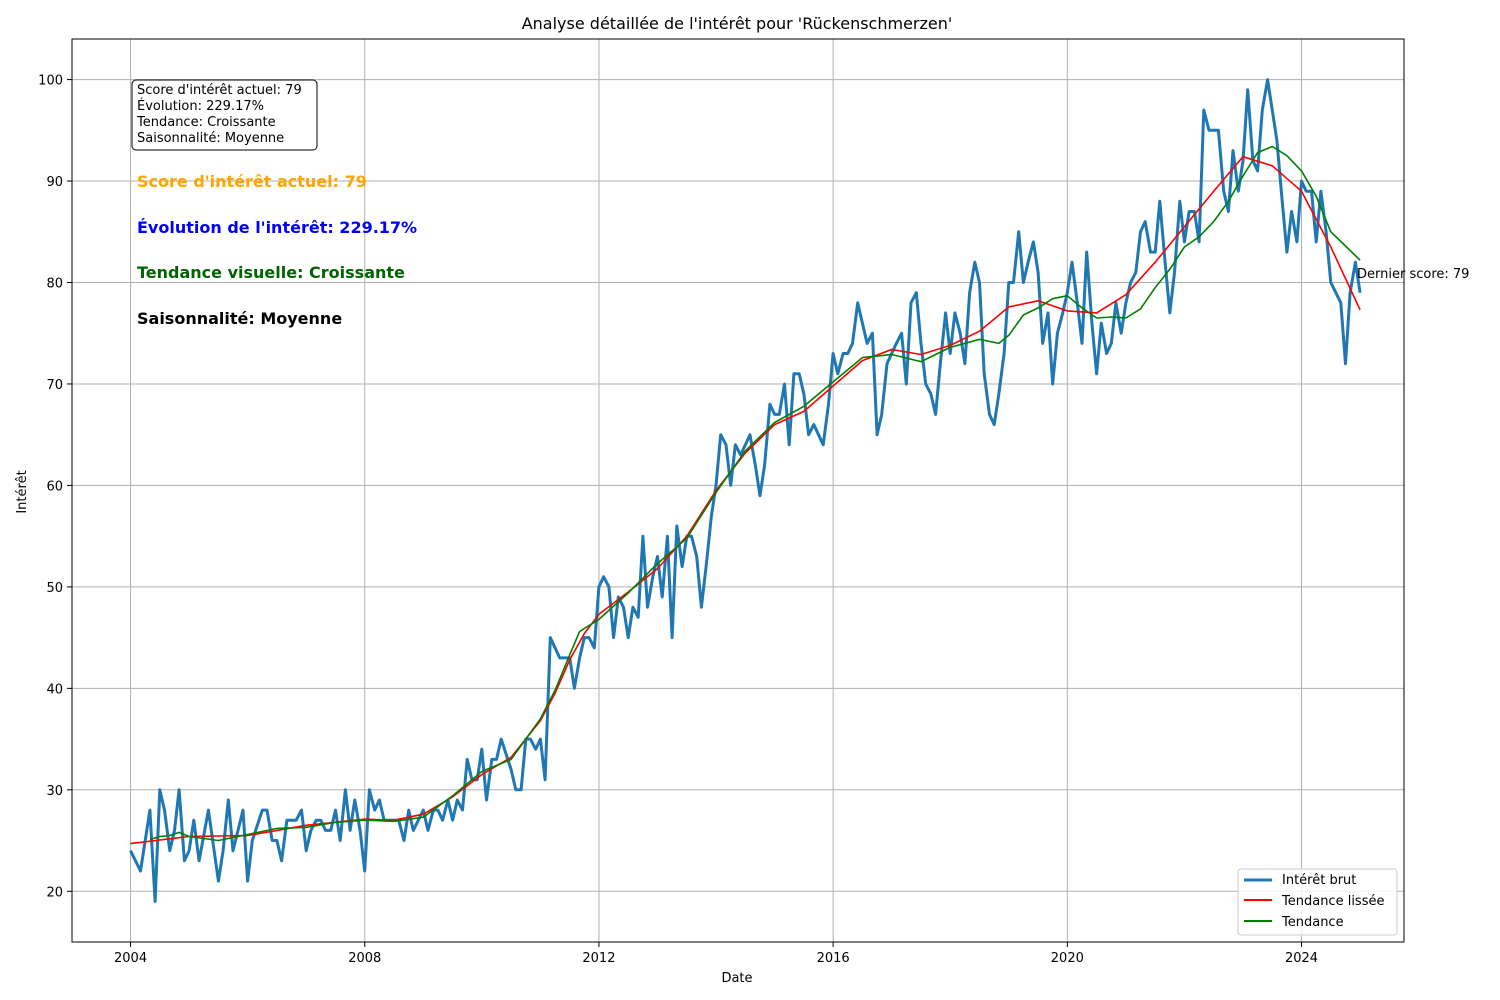 The width and height of the screenshot is (1500, 1000). Describe the element at coordinates (598, 958) in the screenshot. I see `x-tick-label: 2012` at that location.